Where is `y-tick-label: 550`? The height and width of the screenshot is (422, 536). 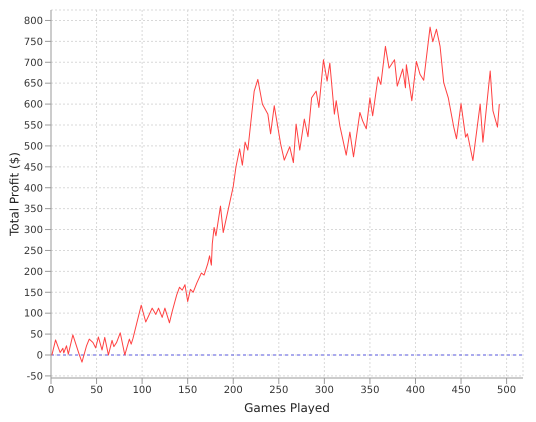
y-tick-label: 550 is located at coordinates (33, 126).